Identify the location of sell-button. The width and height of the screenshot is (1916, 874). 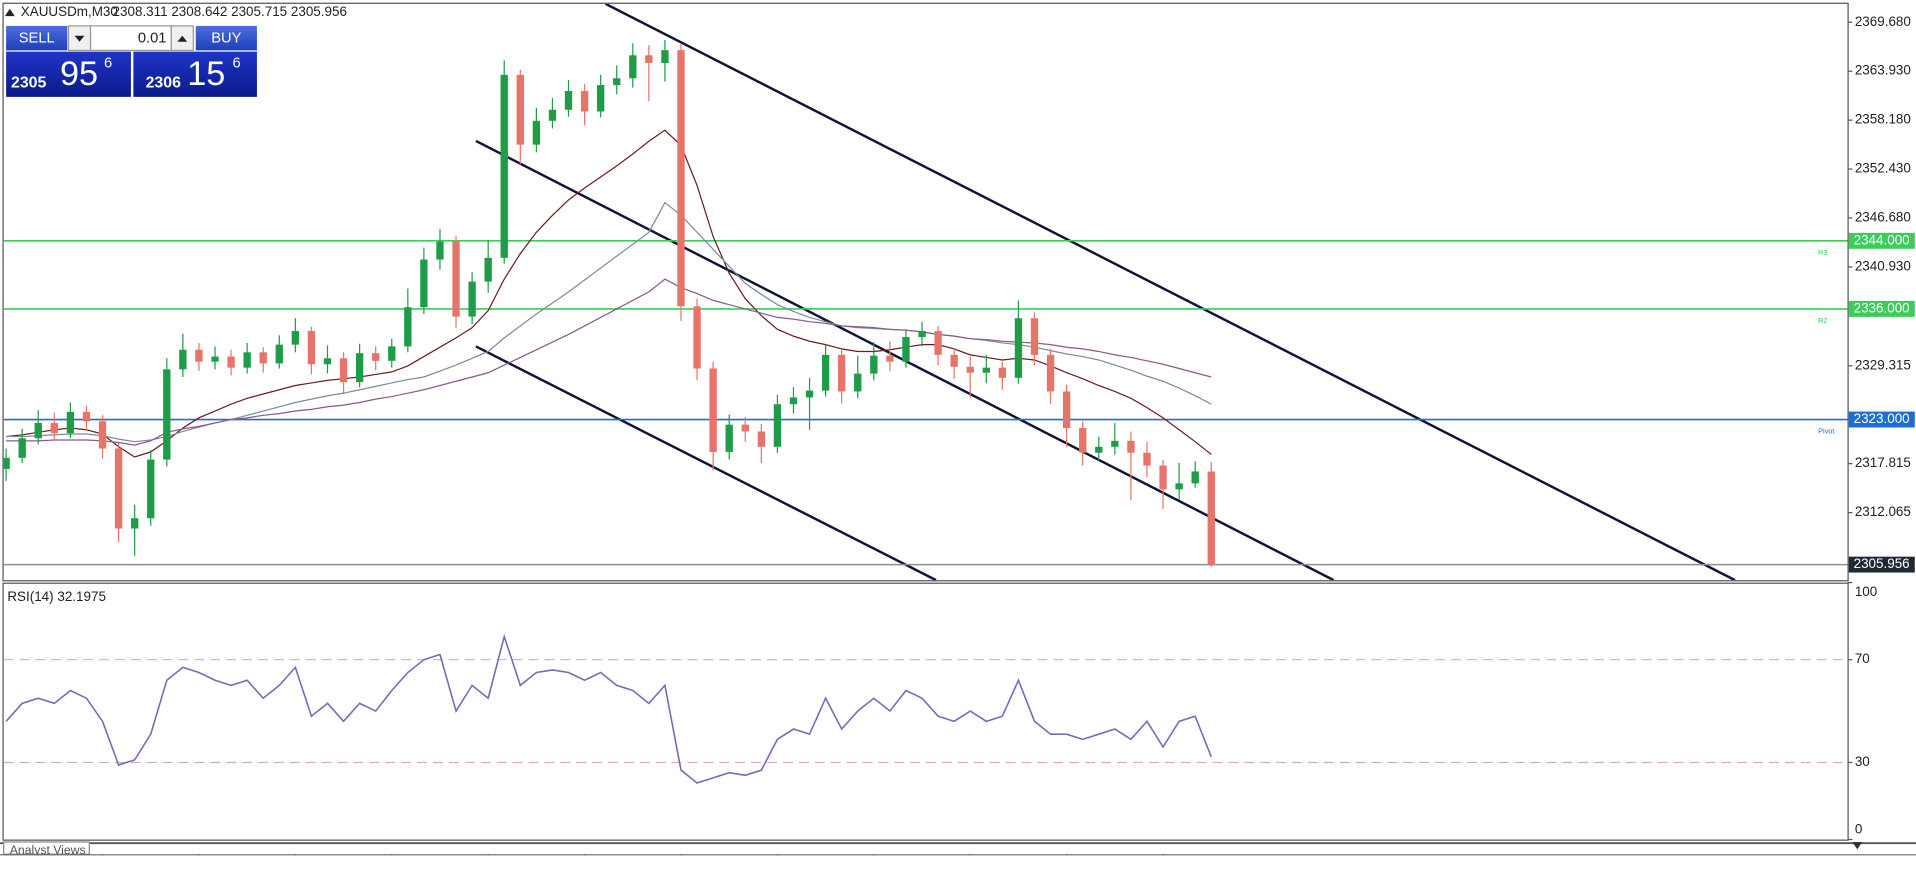
(37, 38).